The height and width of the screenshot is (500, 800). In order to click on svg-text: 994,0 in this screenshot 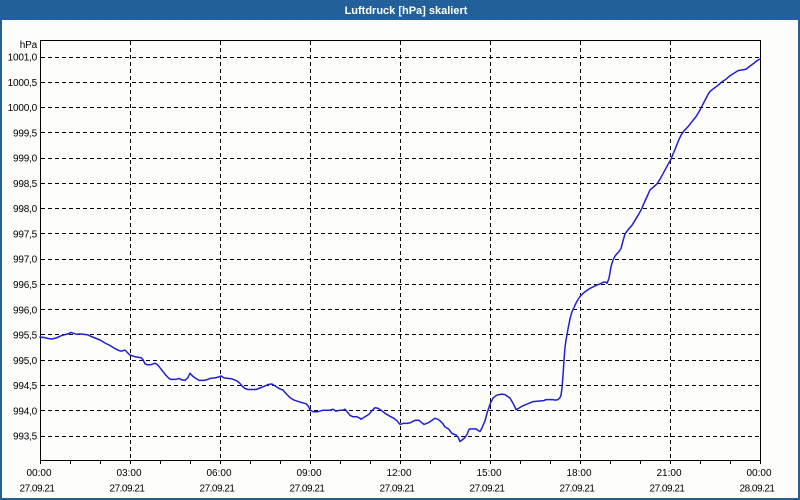, I will do `click(25, 411)`.